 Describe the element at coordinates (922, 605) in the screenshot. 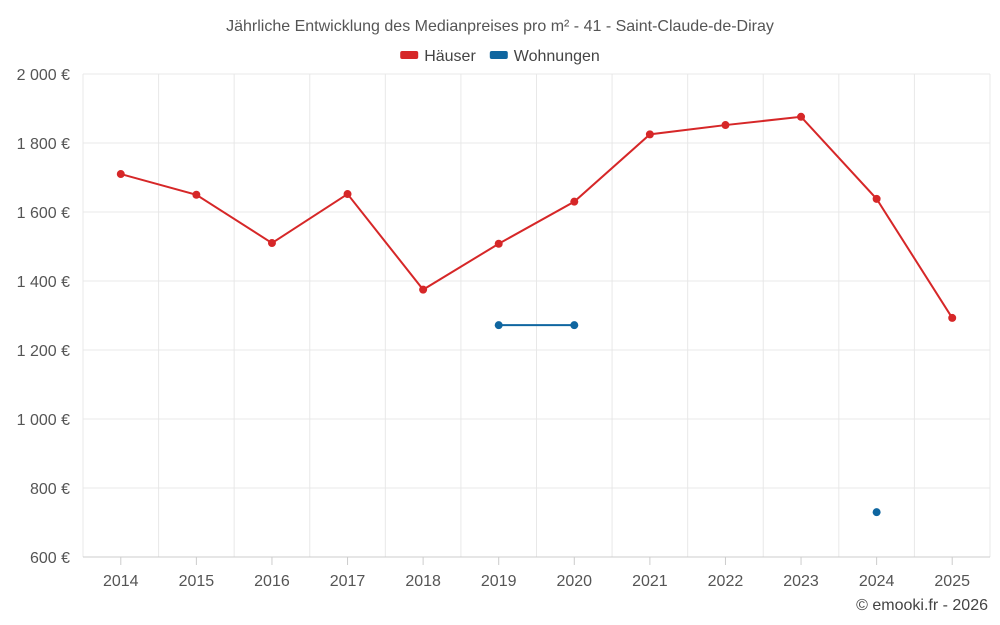

I see `credit-text: © emooki.fr - 2026` at that location.